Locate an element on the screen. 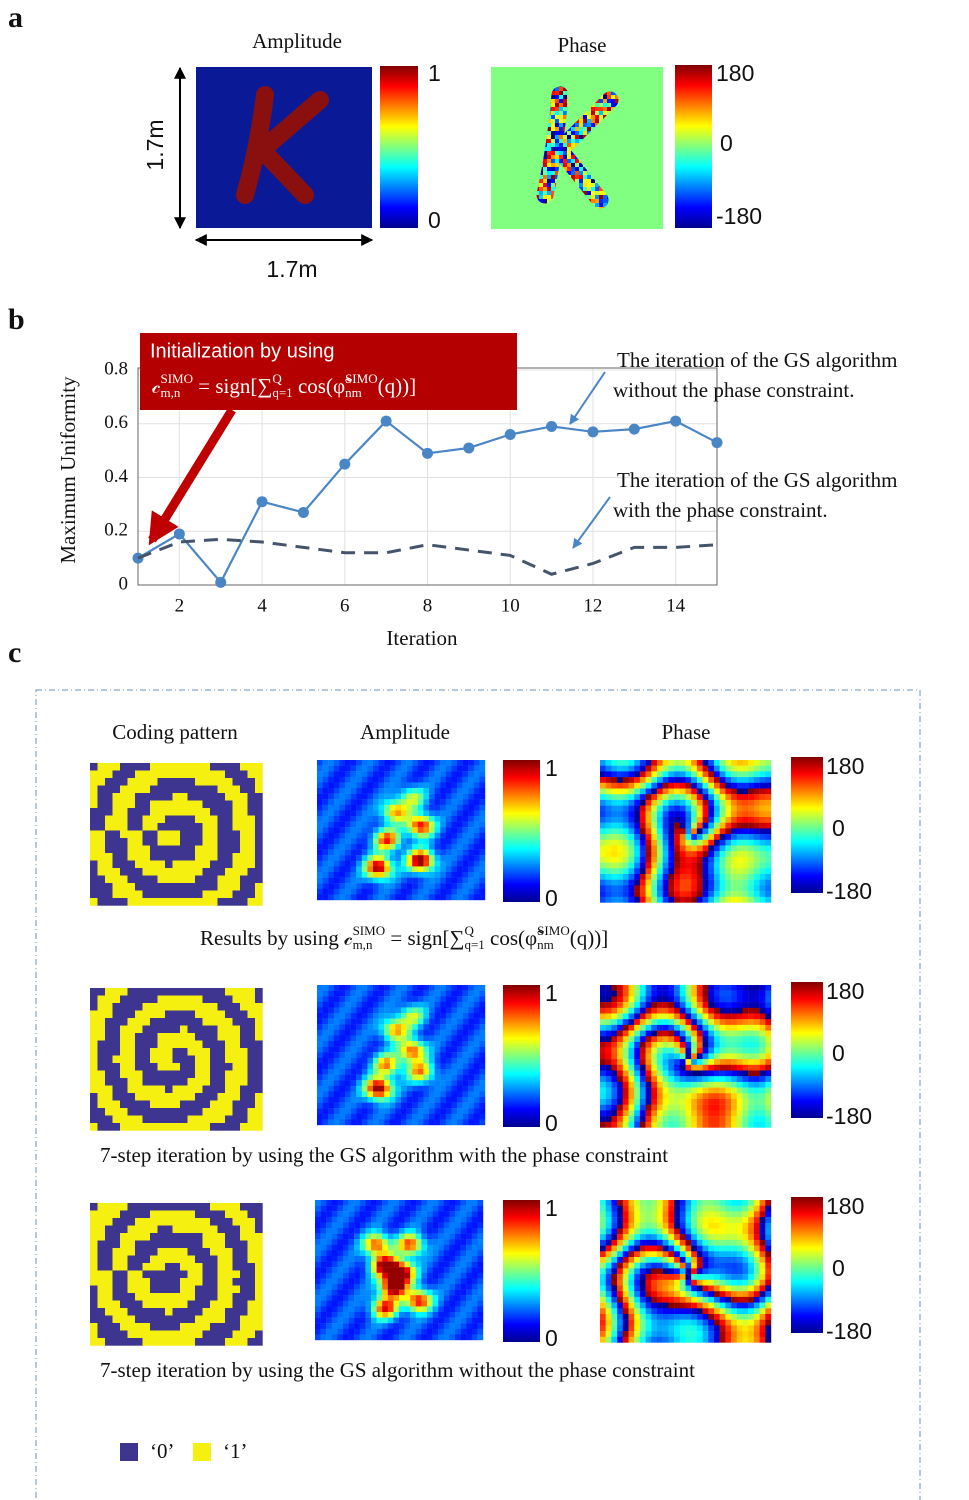  init-box-title: Initialization by using is located at coordinates (242, 351).